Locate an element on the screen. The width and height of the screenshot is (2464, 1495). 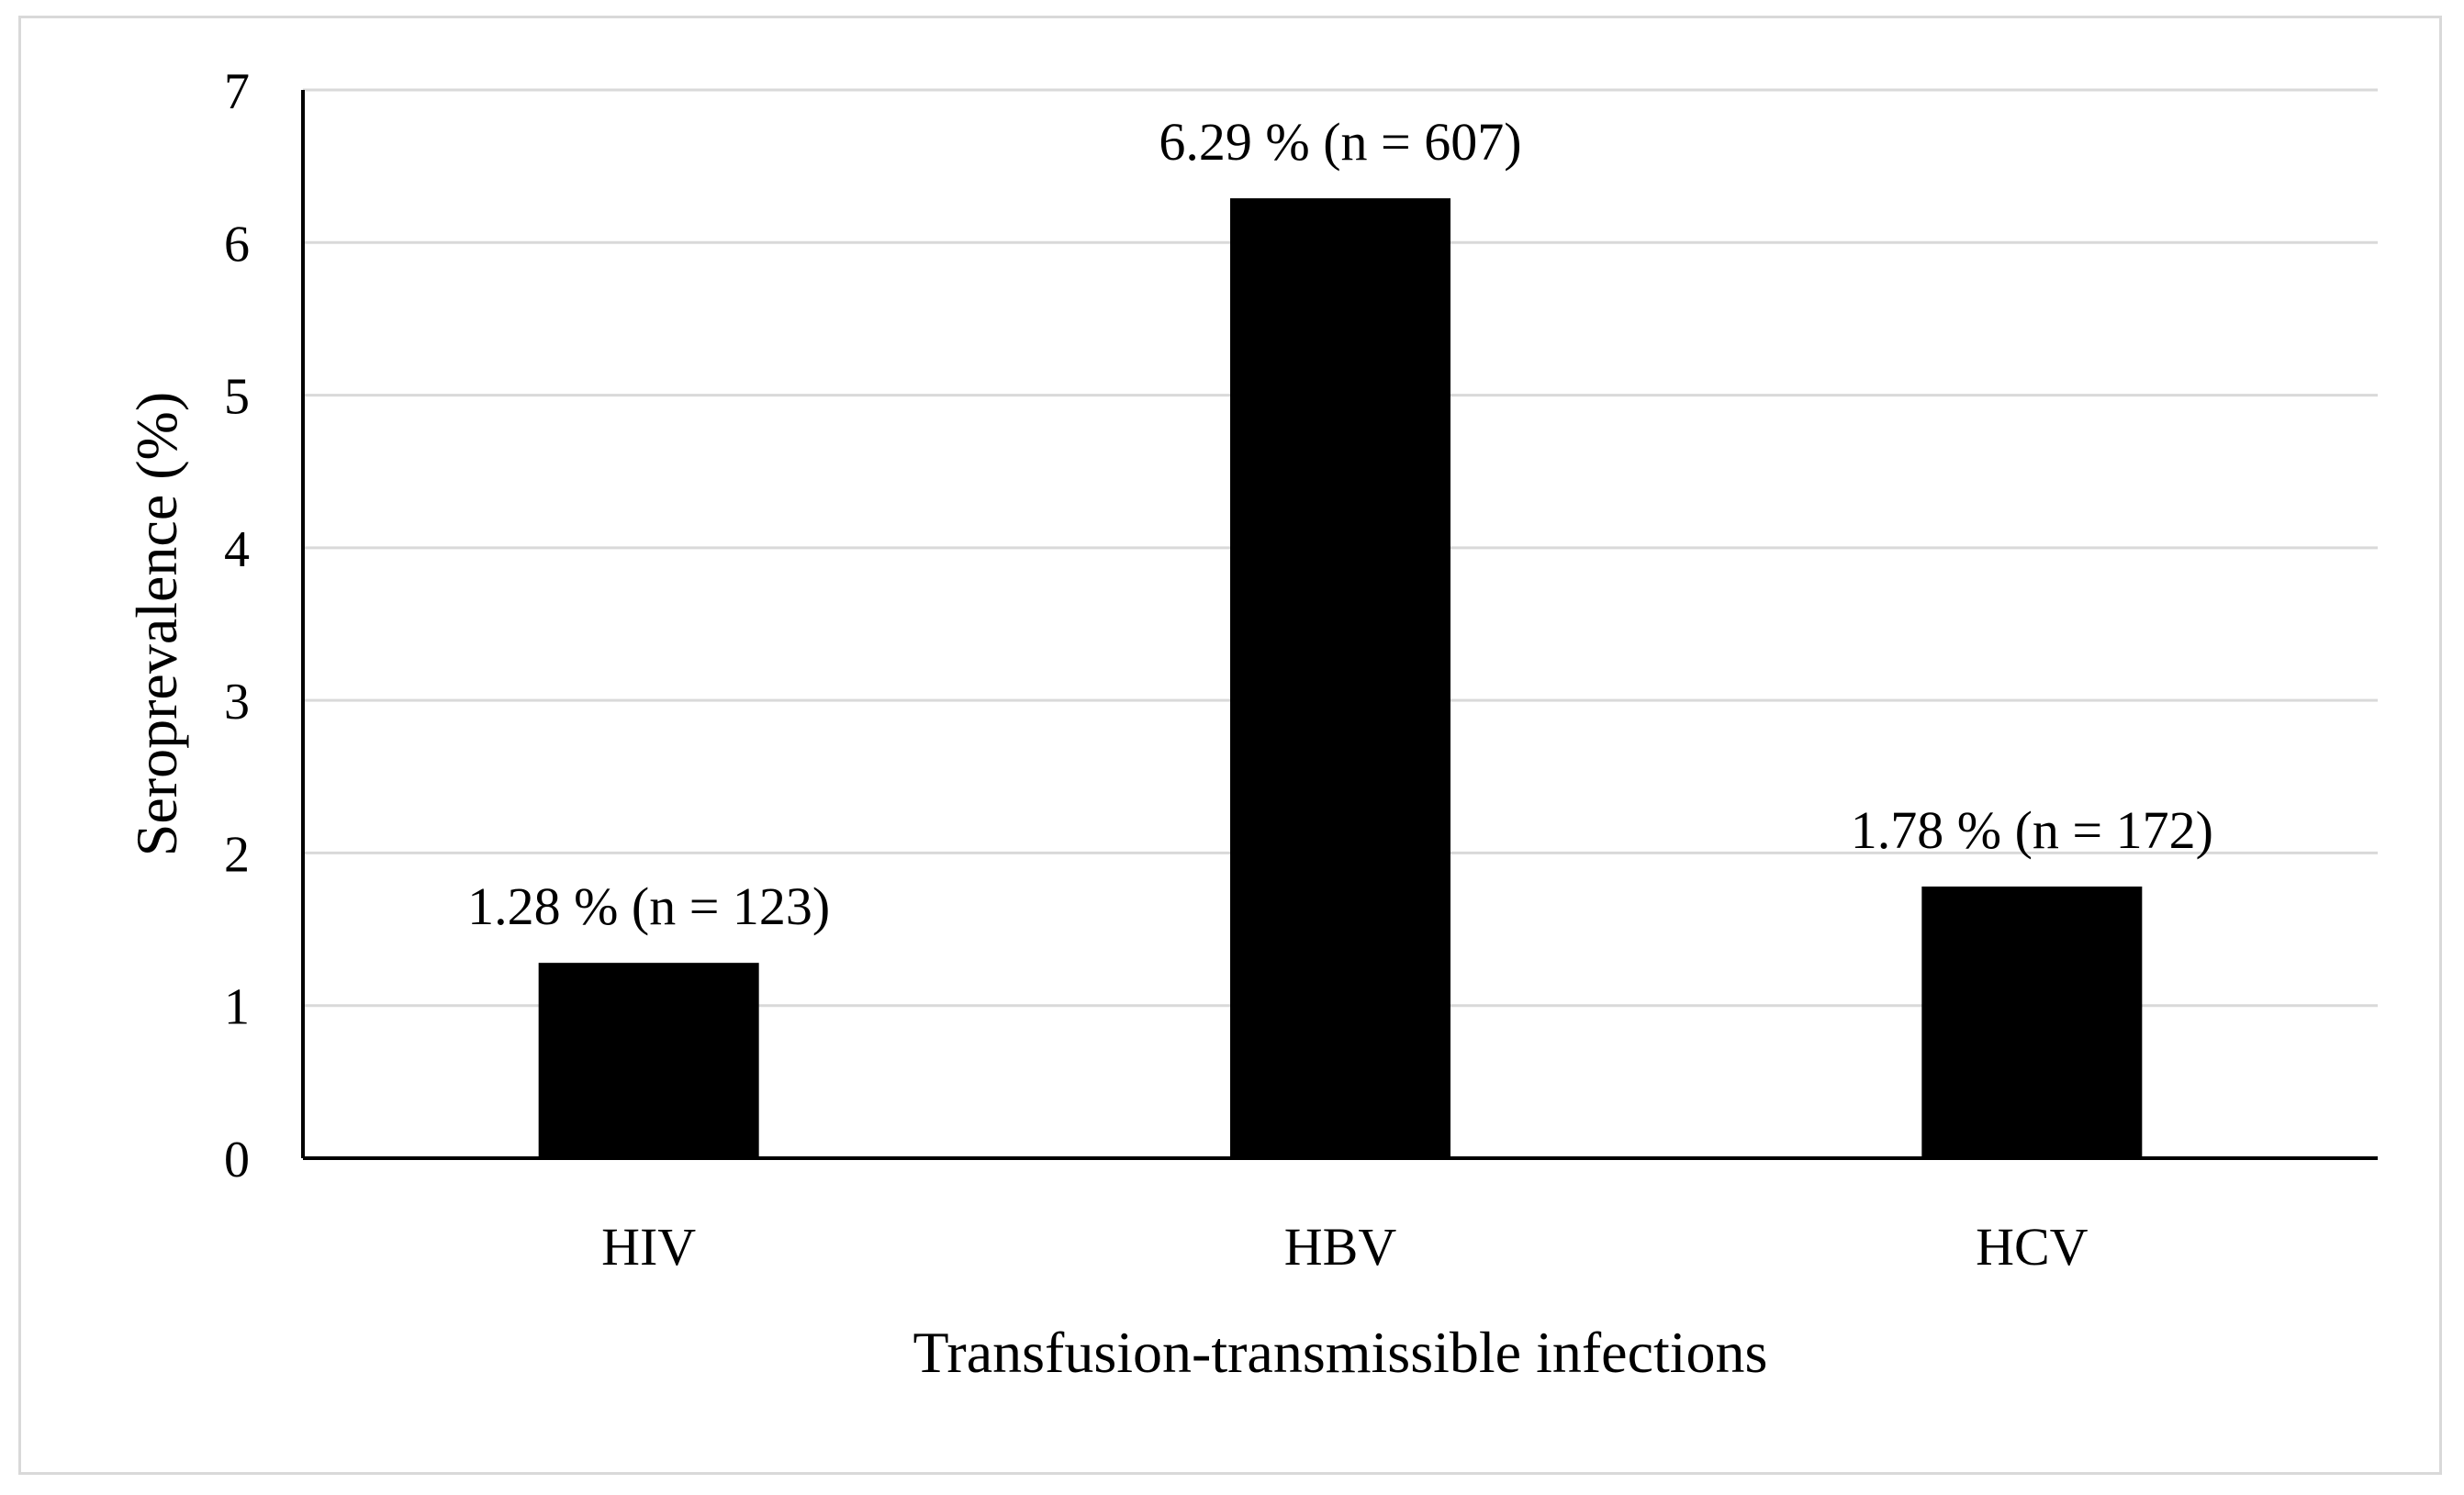
y-axis-title: Seroprevalence (%) is located at coordinates (156, 624).